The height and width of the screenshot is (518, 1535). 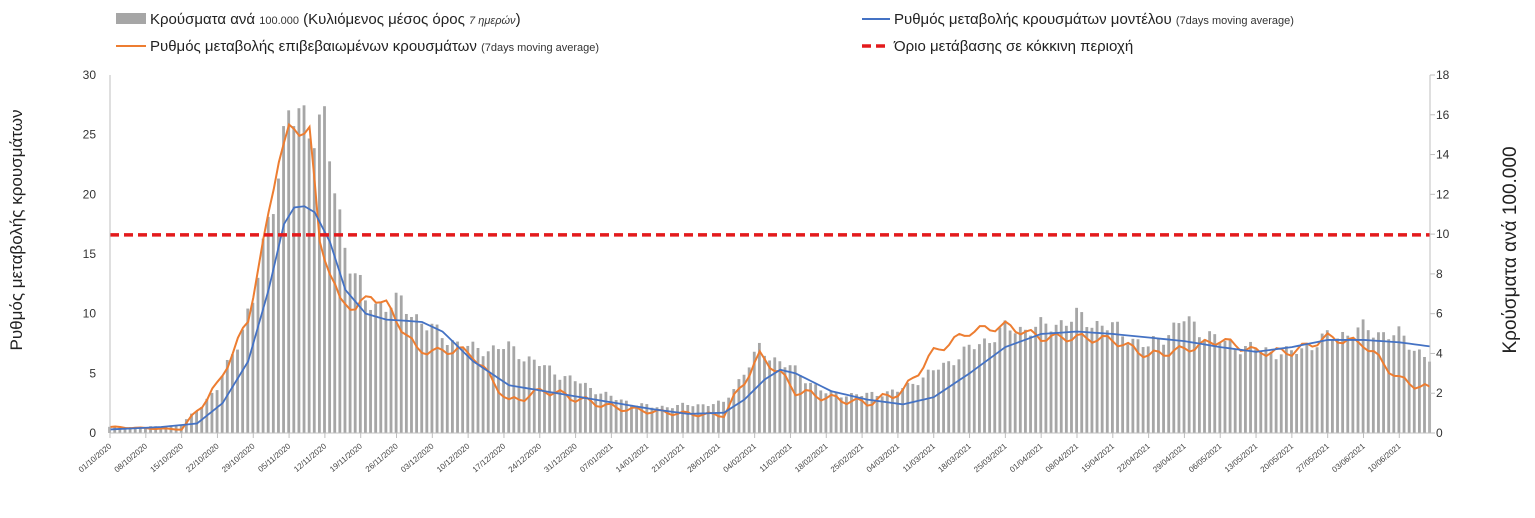 I want to click on y-right-tick-label: 8, so click(x=1439, y=274).